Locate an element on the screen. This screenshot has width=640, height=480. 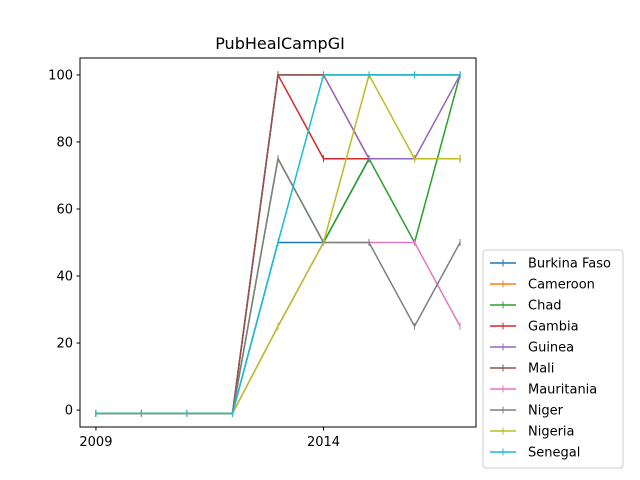
legend-entry: Guinea is located at coordinates (532, 348).